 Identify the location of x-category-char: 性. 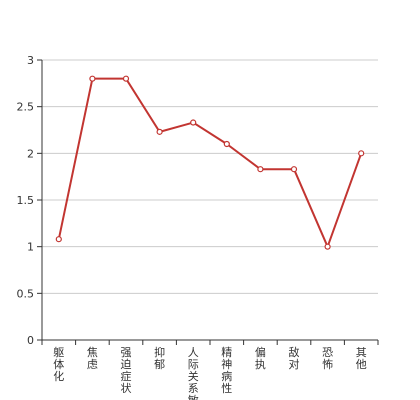
(226, 388).